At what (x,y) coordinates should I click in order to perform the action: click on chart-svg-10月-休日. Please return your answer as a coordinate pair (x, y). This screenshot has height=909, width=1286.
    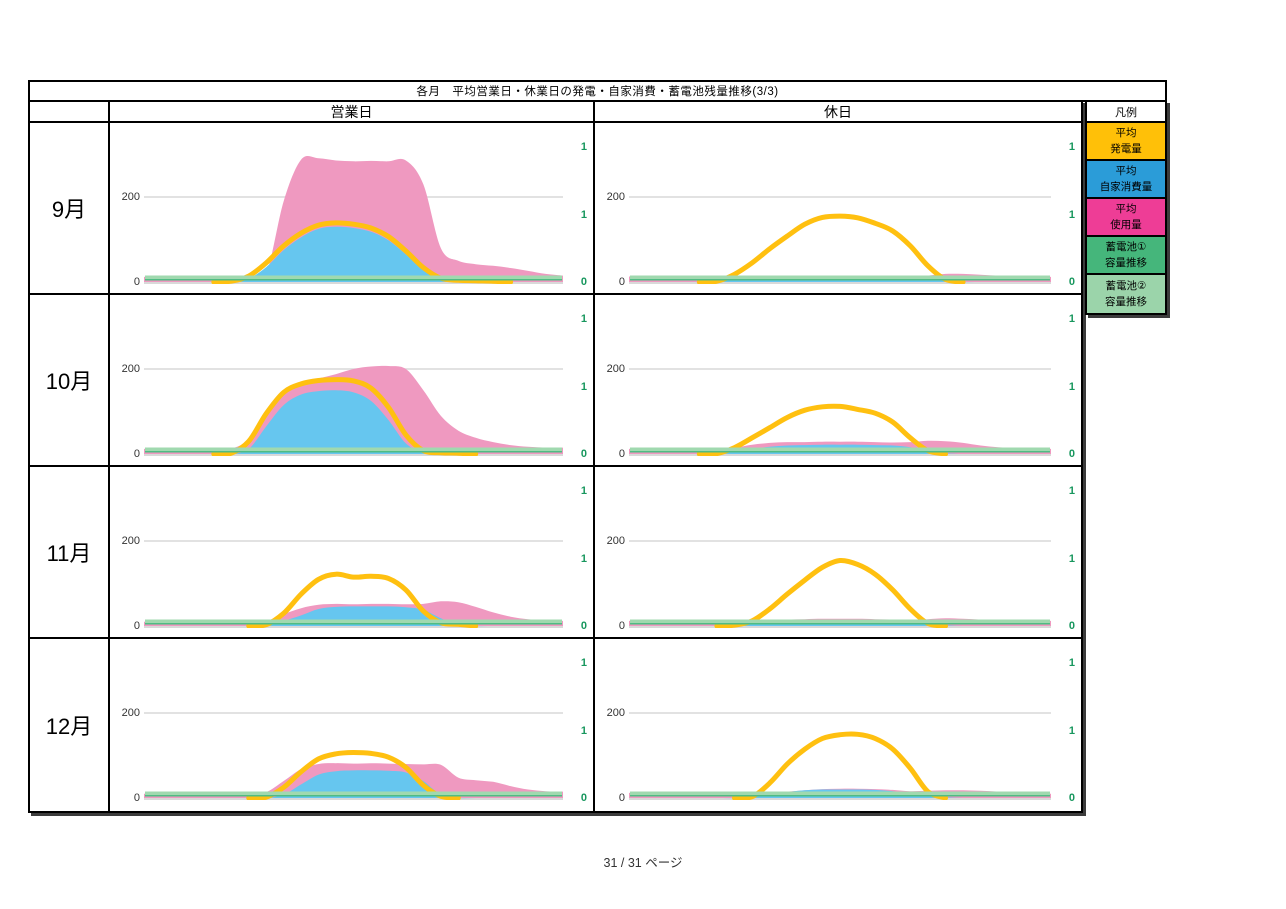
    Looking at the image, I should click on (840, 412).